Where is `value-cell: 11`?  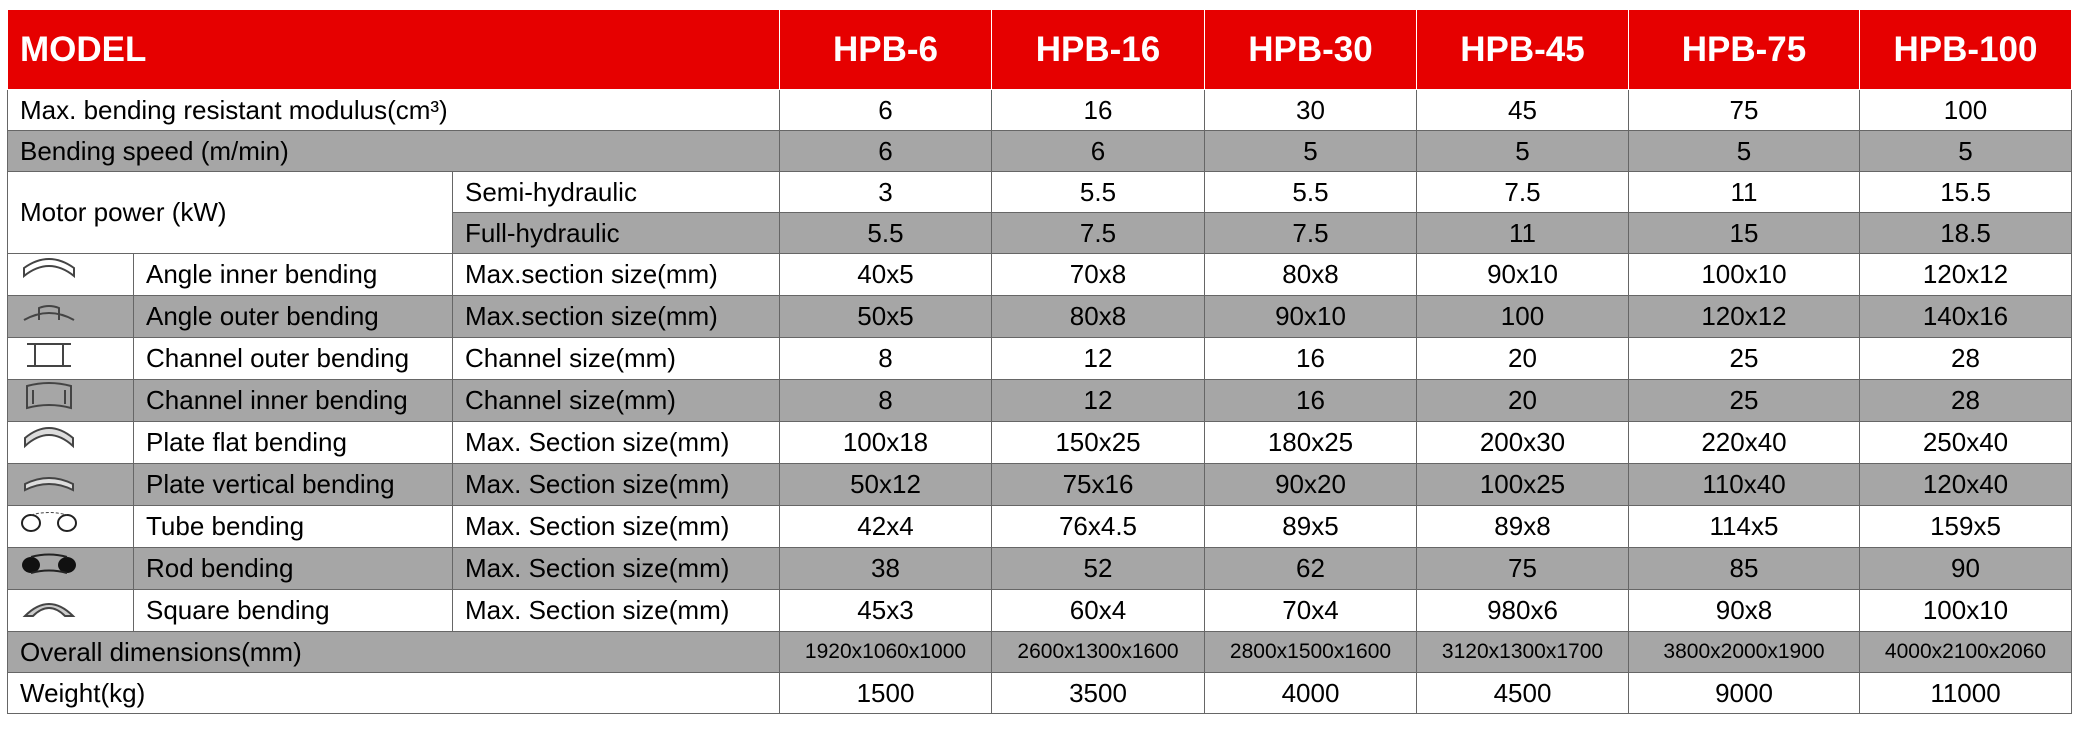
value-cell: 11 is located at coordinates (1522, 233).